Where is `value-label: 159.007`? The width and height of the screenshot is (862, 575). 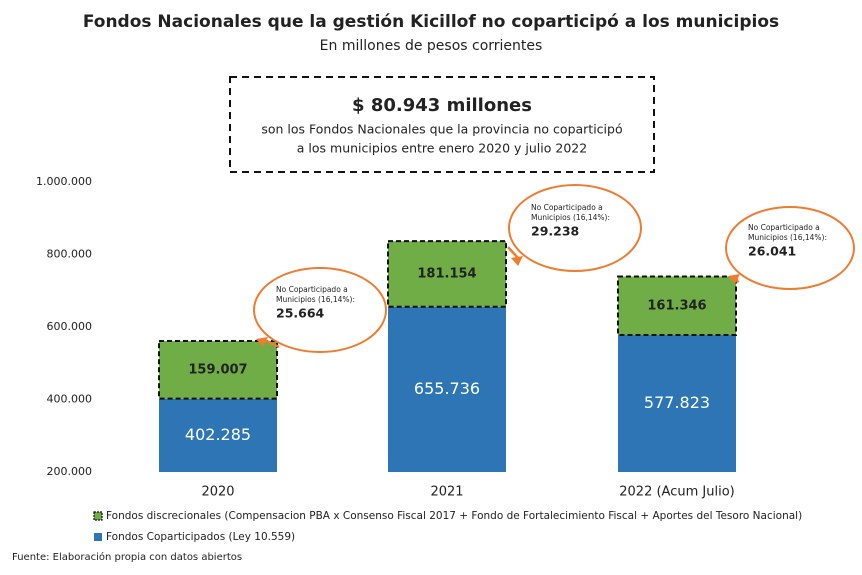
value-label: 159.007 is located at coordinates (217, 369).